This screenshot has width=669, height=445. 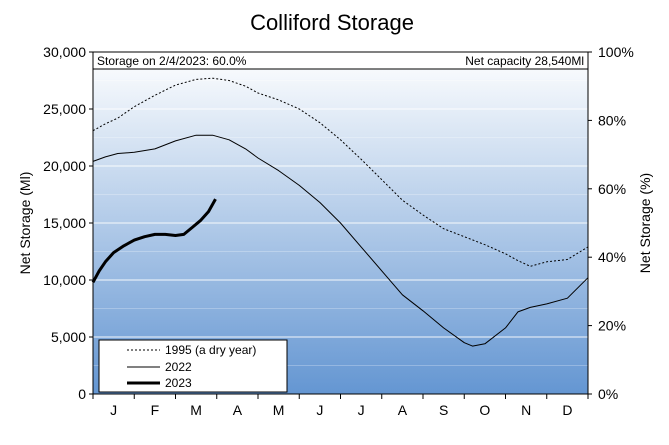 What do you see at coordinates (524, 61) in the screenshot?
I see `capacity-note: Net capacity 28,540Ml` at bounding box center [524, 61].